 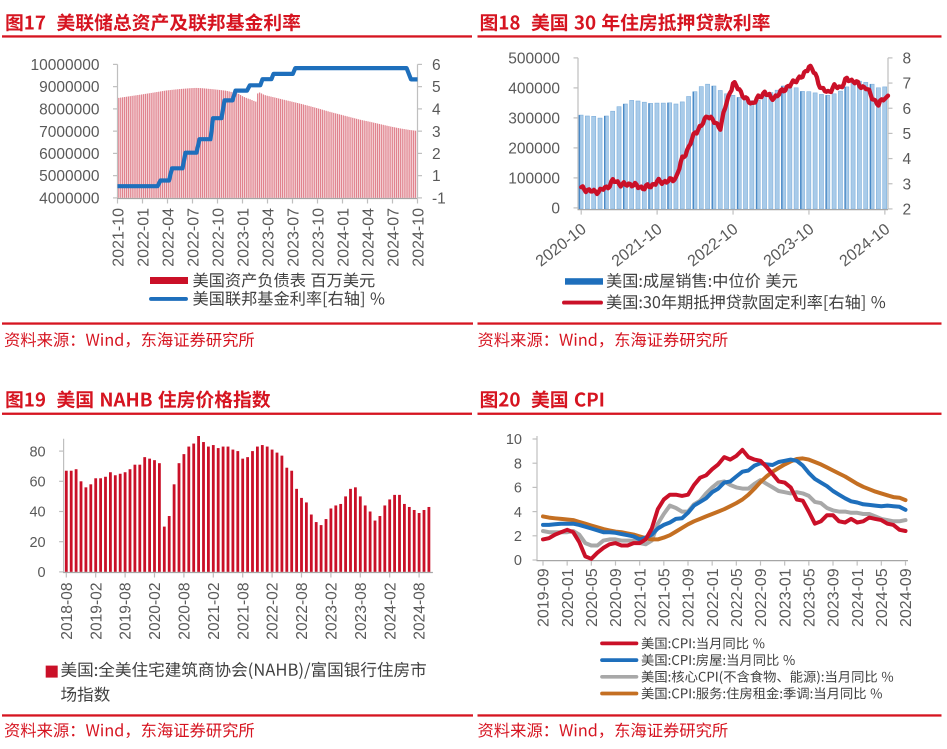 I want to click on svg-text: 10000000, so click(x=65, y=65).